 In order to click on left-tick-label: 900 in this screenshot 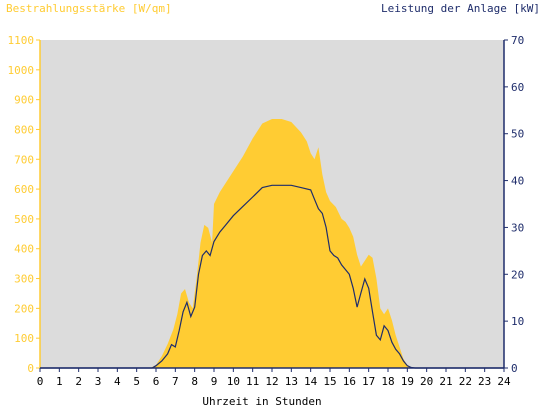, I will do `click(24, 100)`.